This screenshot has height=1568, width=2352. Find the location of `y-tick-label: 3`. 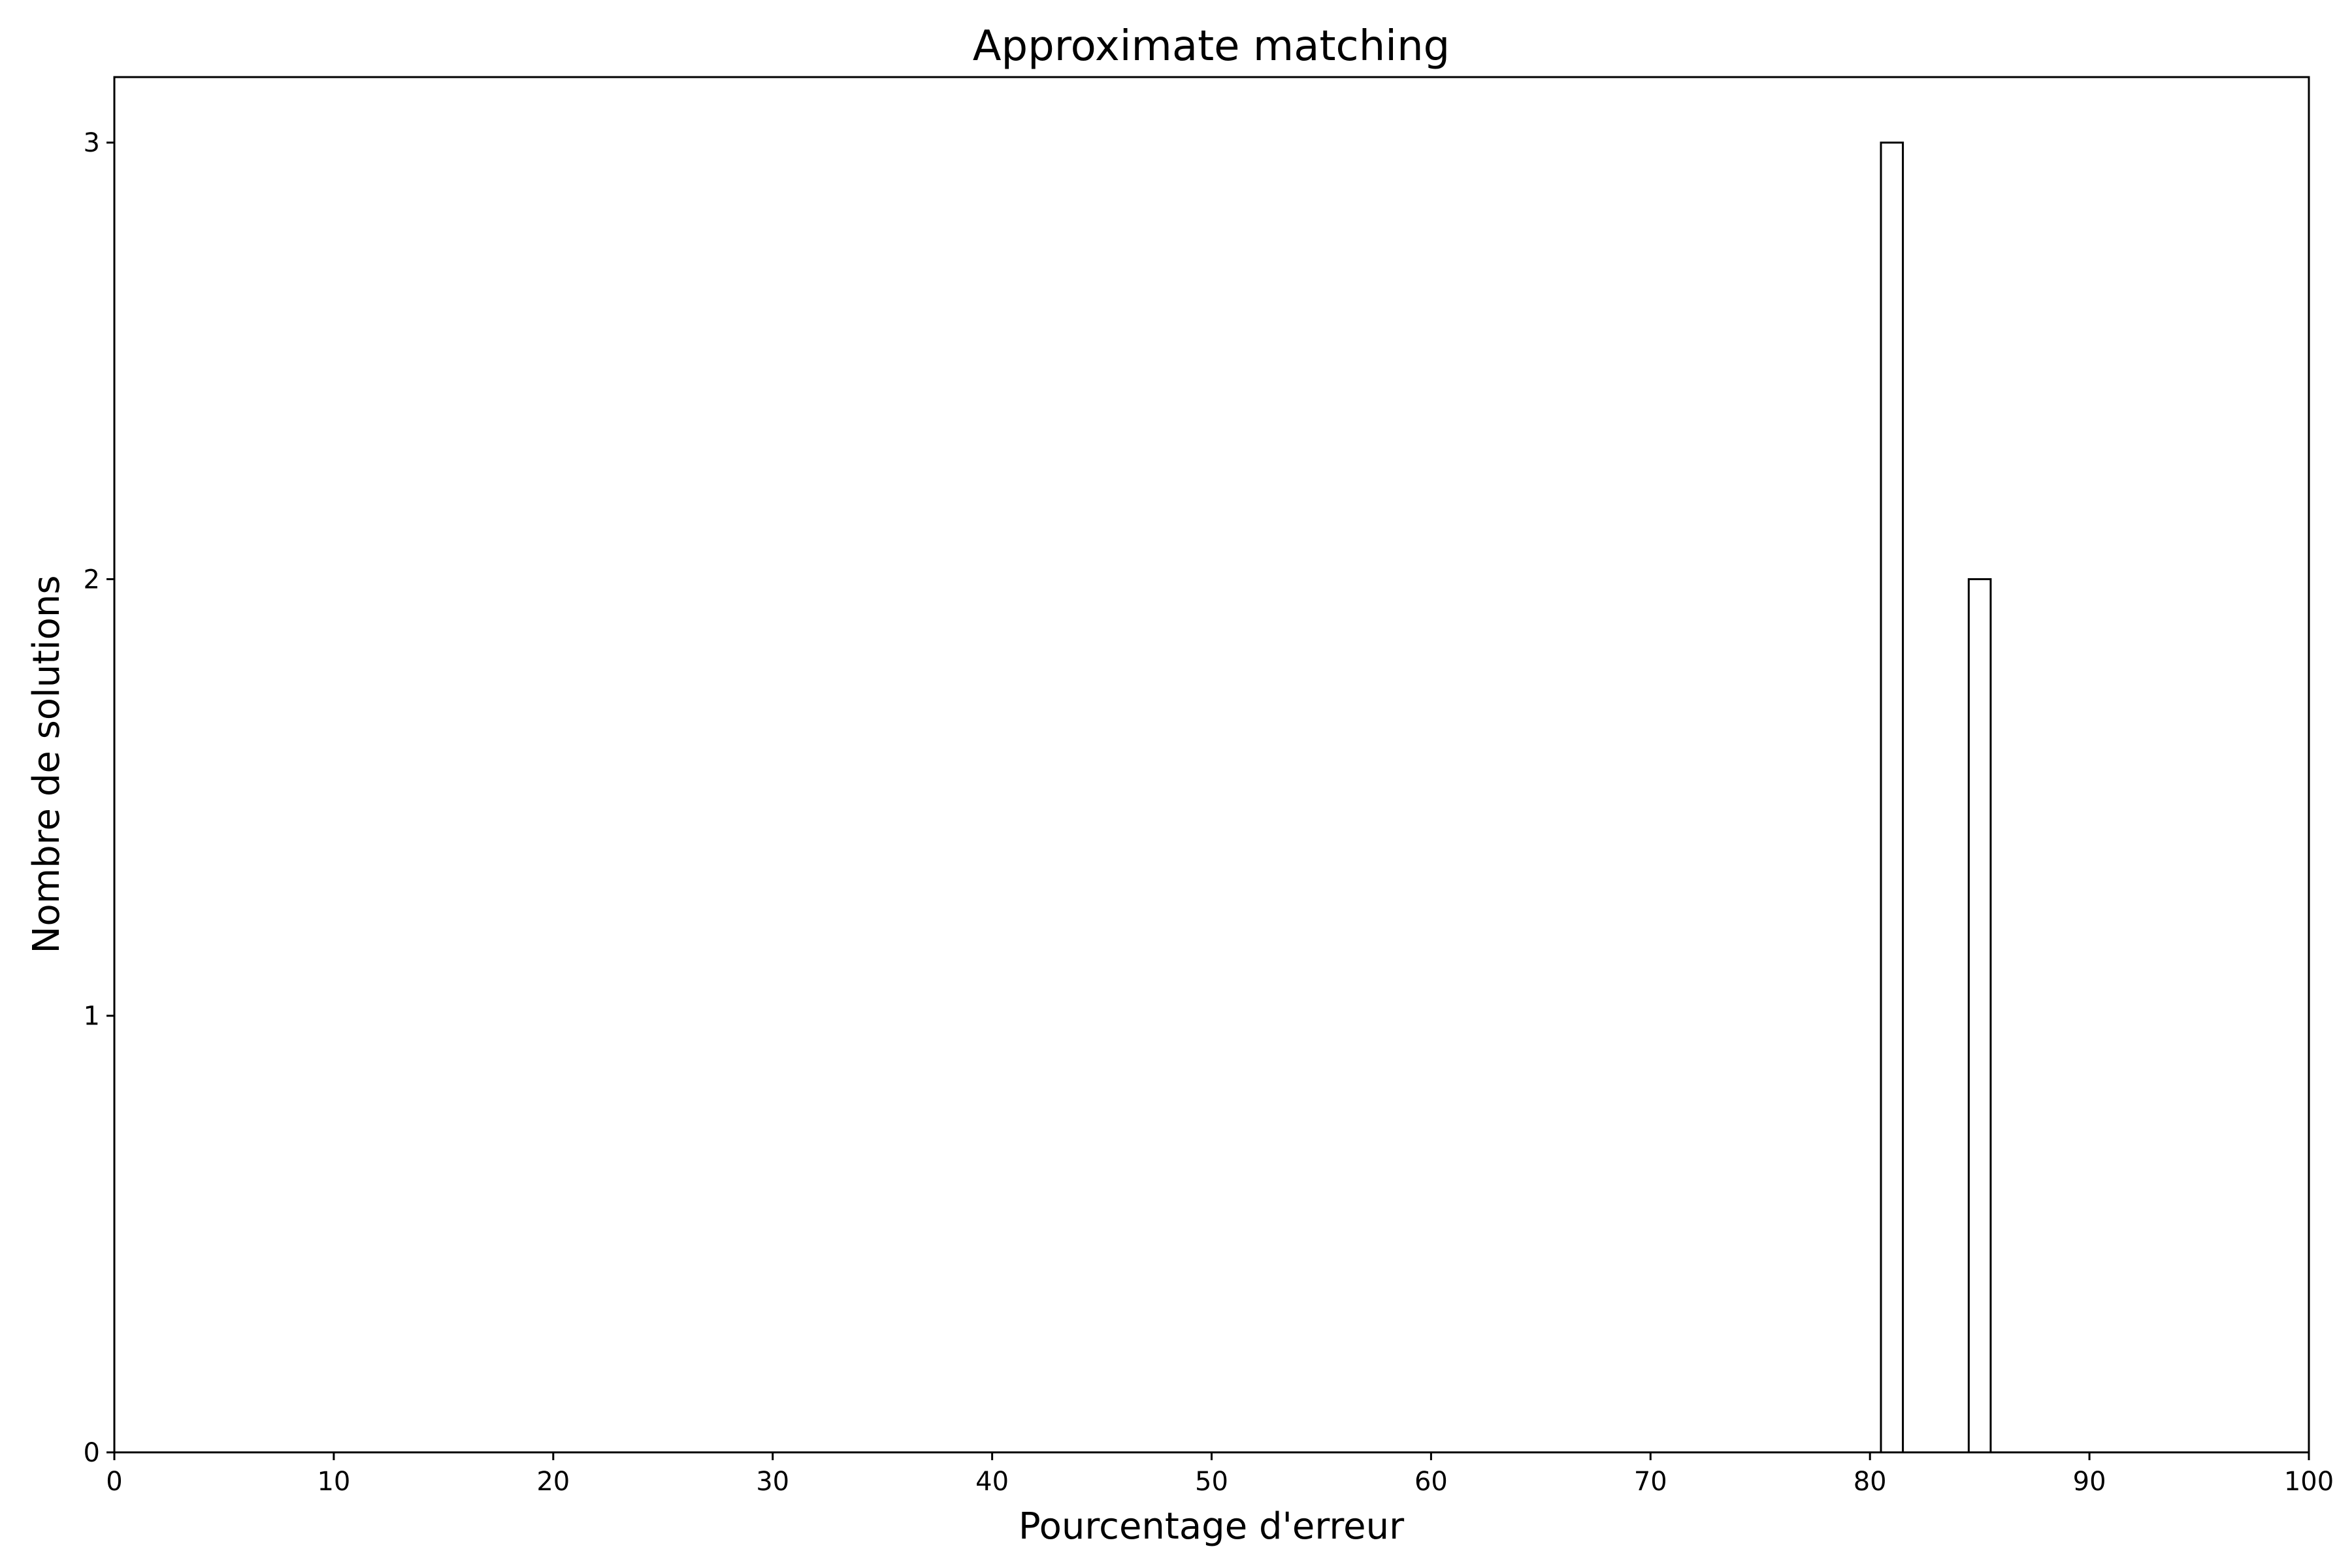

y-tick-label: 3 is located at coordinates (92, 143).